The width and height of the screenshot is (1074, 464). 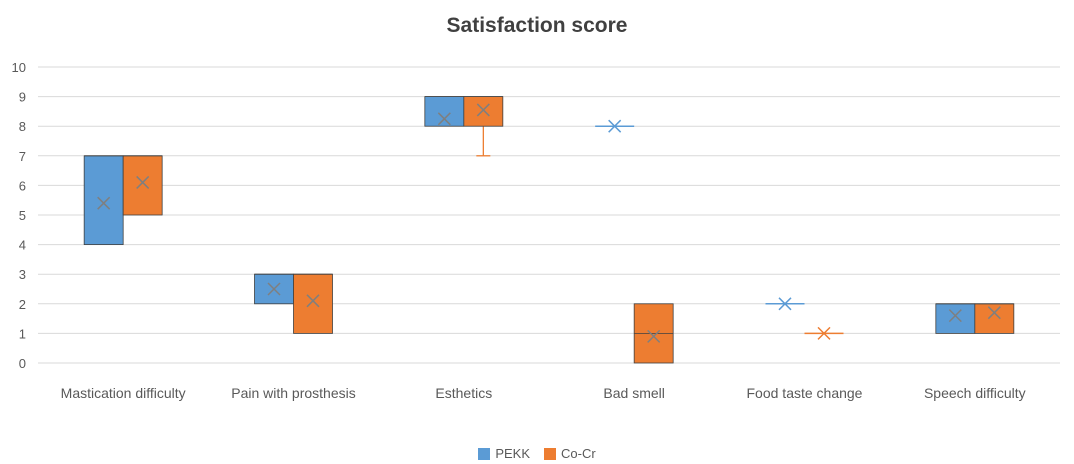 What do you see at coordinates (537, 453) in the screenshot?
I see `legend: PEKK Co-Cr` at bounding box center [537, 453].